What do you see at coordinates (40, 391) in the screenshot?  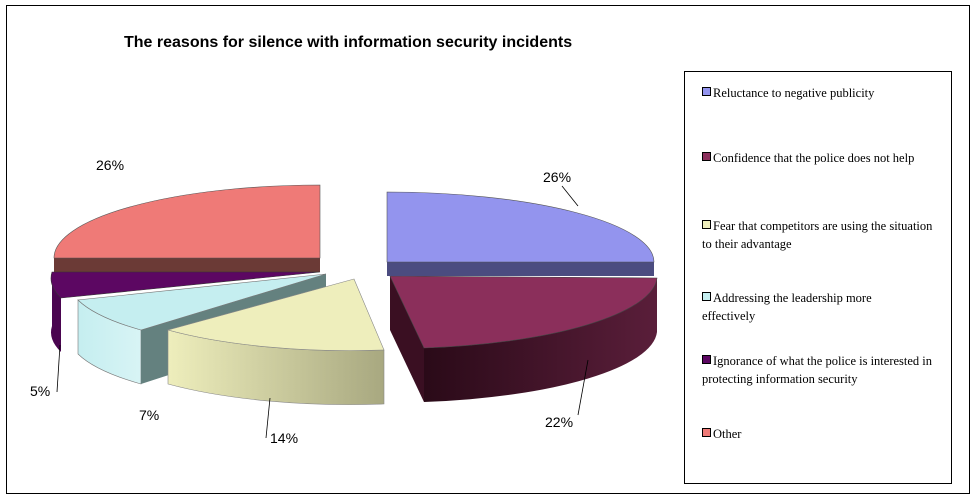 I see `data-label-ignorance: 5%` at bounding box center [40, 391].